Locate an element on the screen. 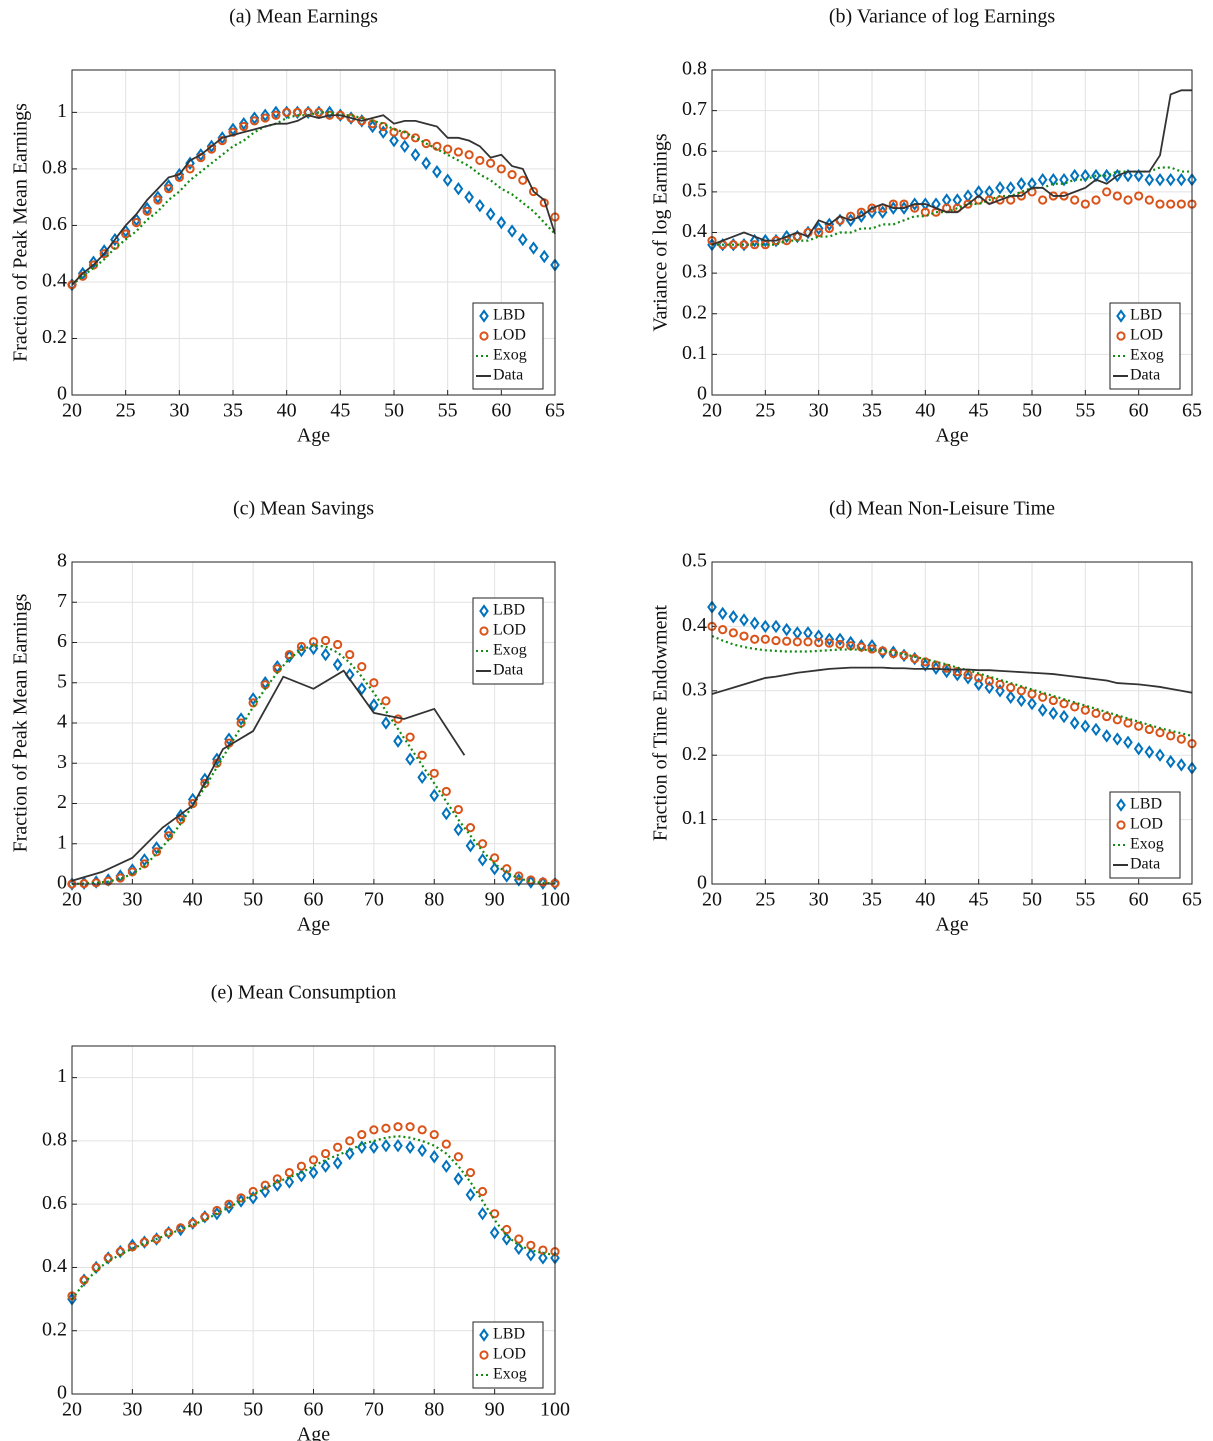  y-tick-label: 0.7 is located at coordinates (694, 109).